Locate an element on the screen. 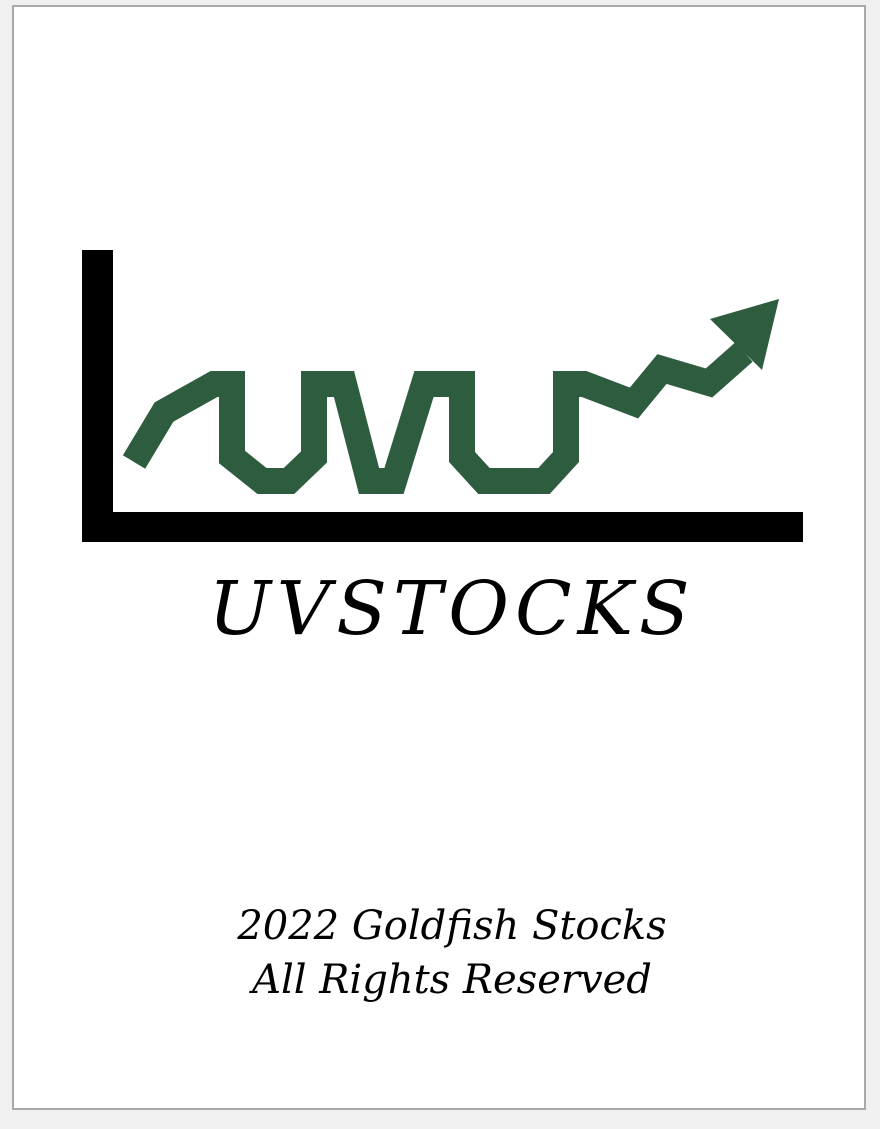 The width and height of the screenshot is (880, 1129). y-axis is located at coordinates (97, 396).